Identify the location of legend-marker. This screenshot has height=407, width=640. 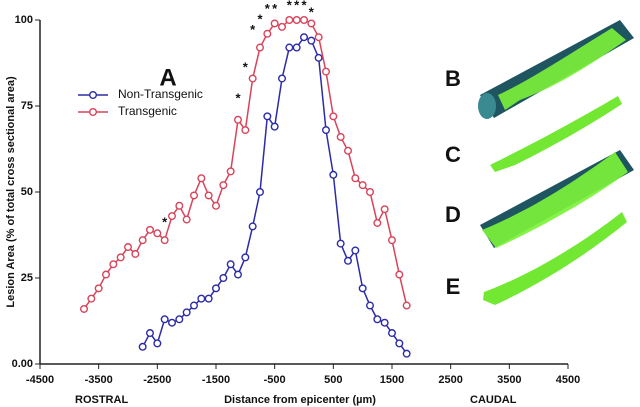
(92, 111).